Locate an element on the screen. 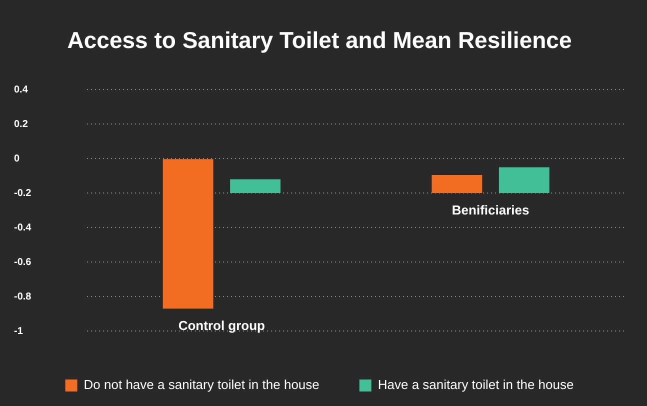 This screenshot has width=647, height=406. y-tick-label: 0.4 is located at coordinates (21, 90).